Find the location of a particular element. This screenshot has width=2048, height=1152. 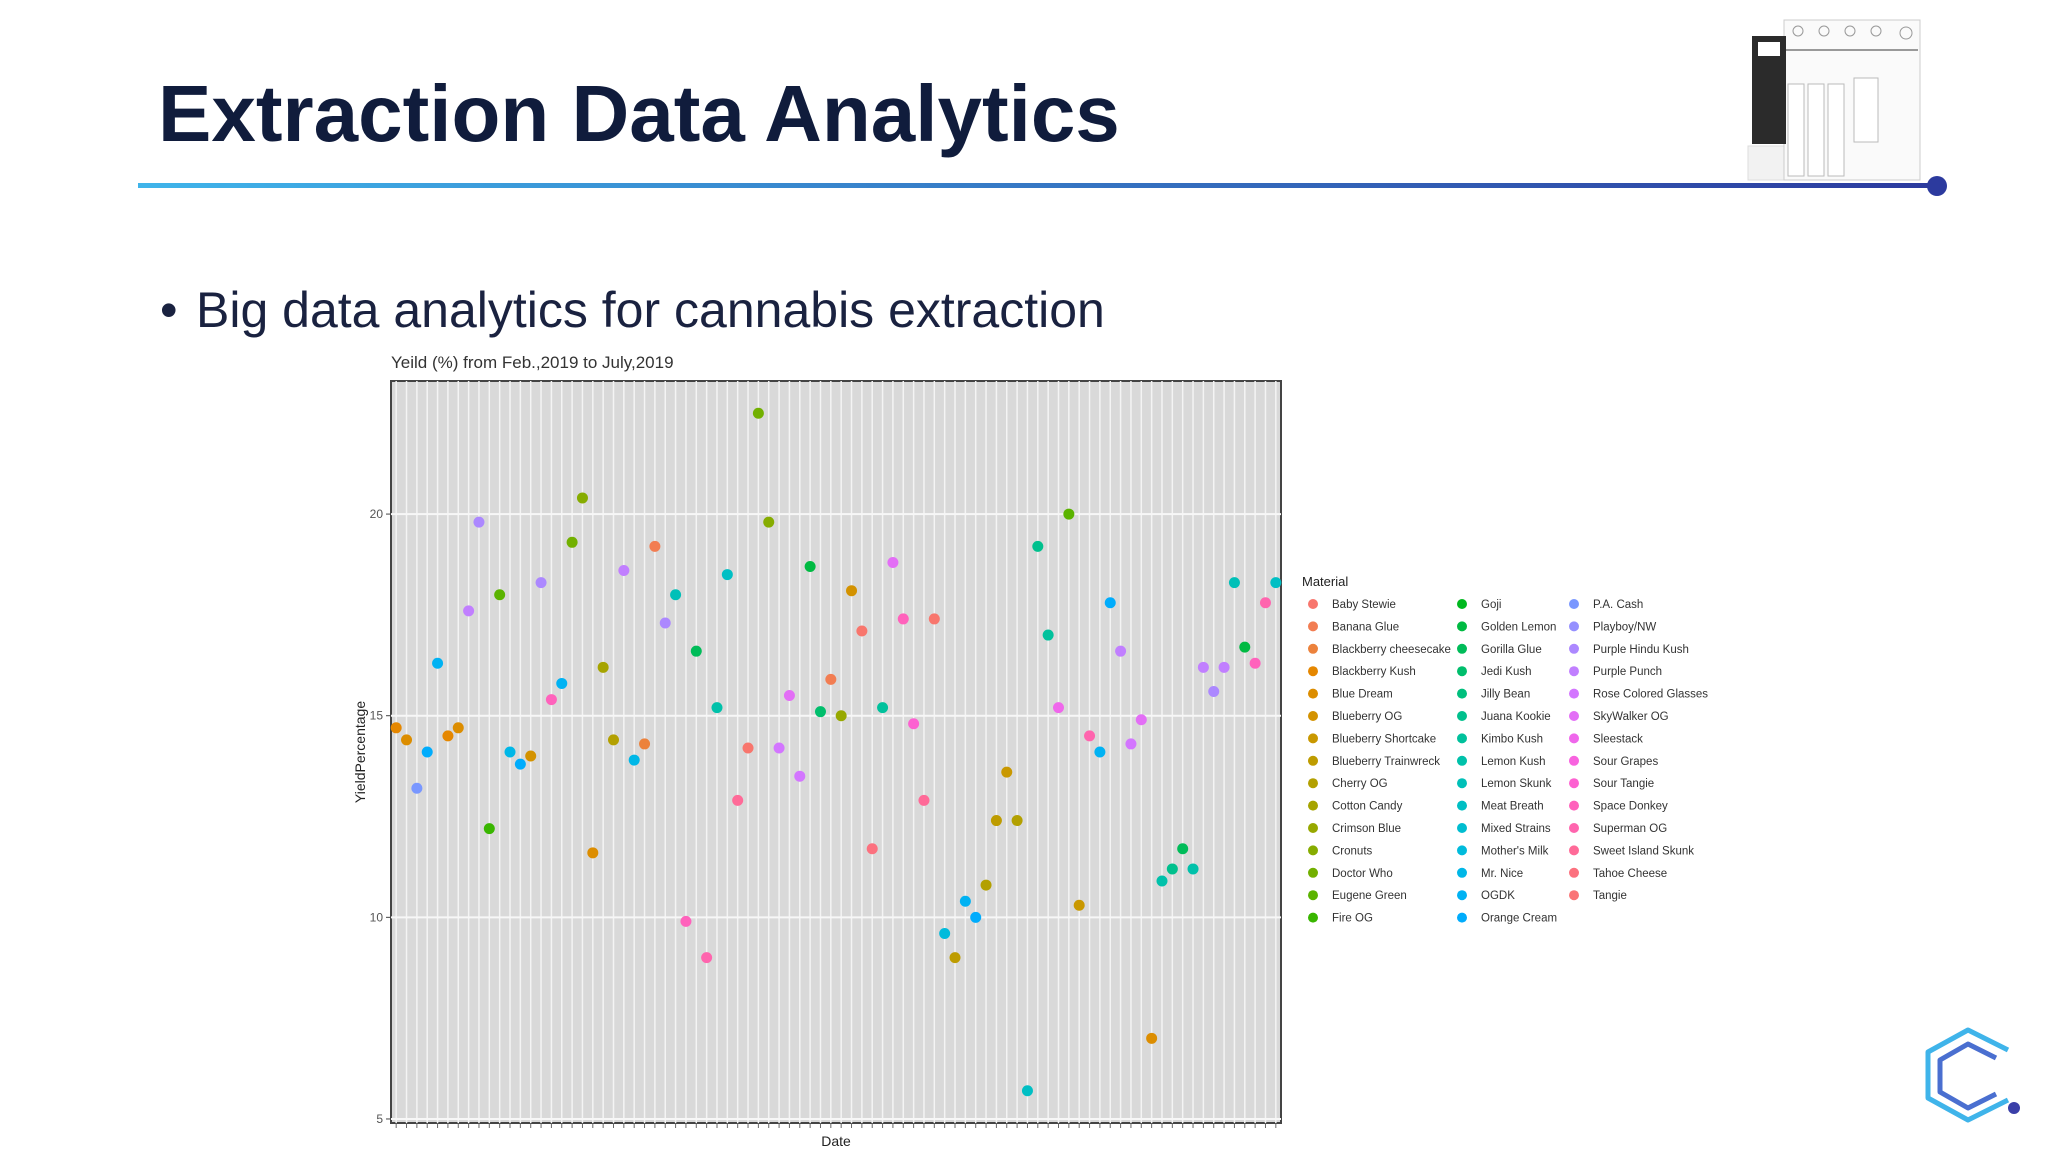

legend-label: Baby Stewie is located at coordinates (1364, 605).